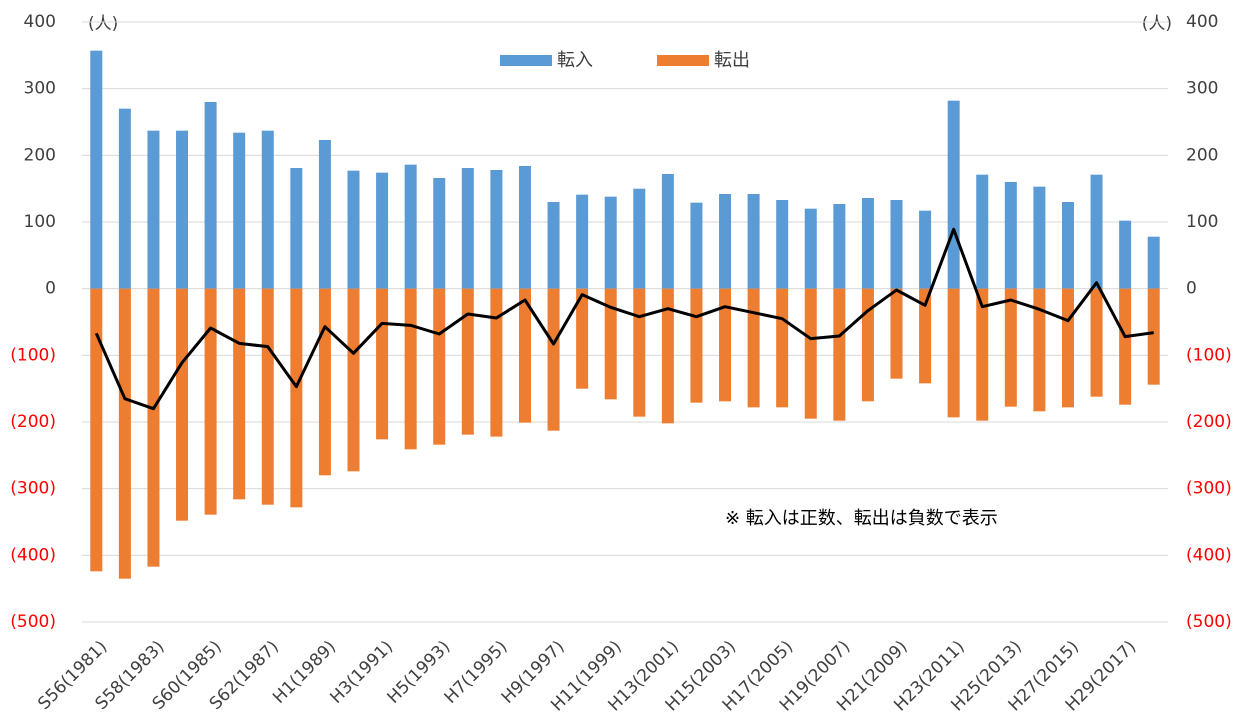  I want to click on y-tick-label: (500), so click(33, 622).